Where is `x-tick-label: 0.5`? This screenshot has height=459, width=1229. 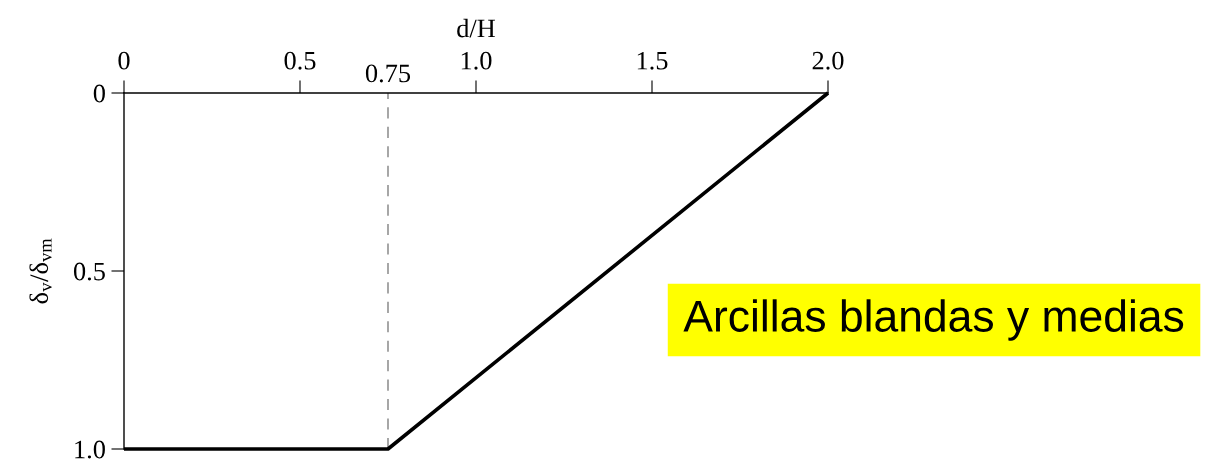 x-tick-label: 0.5 is located at coordinates (300, 60).